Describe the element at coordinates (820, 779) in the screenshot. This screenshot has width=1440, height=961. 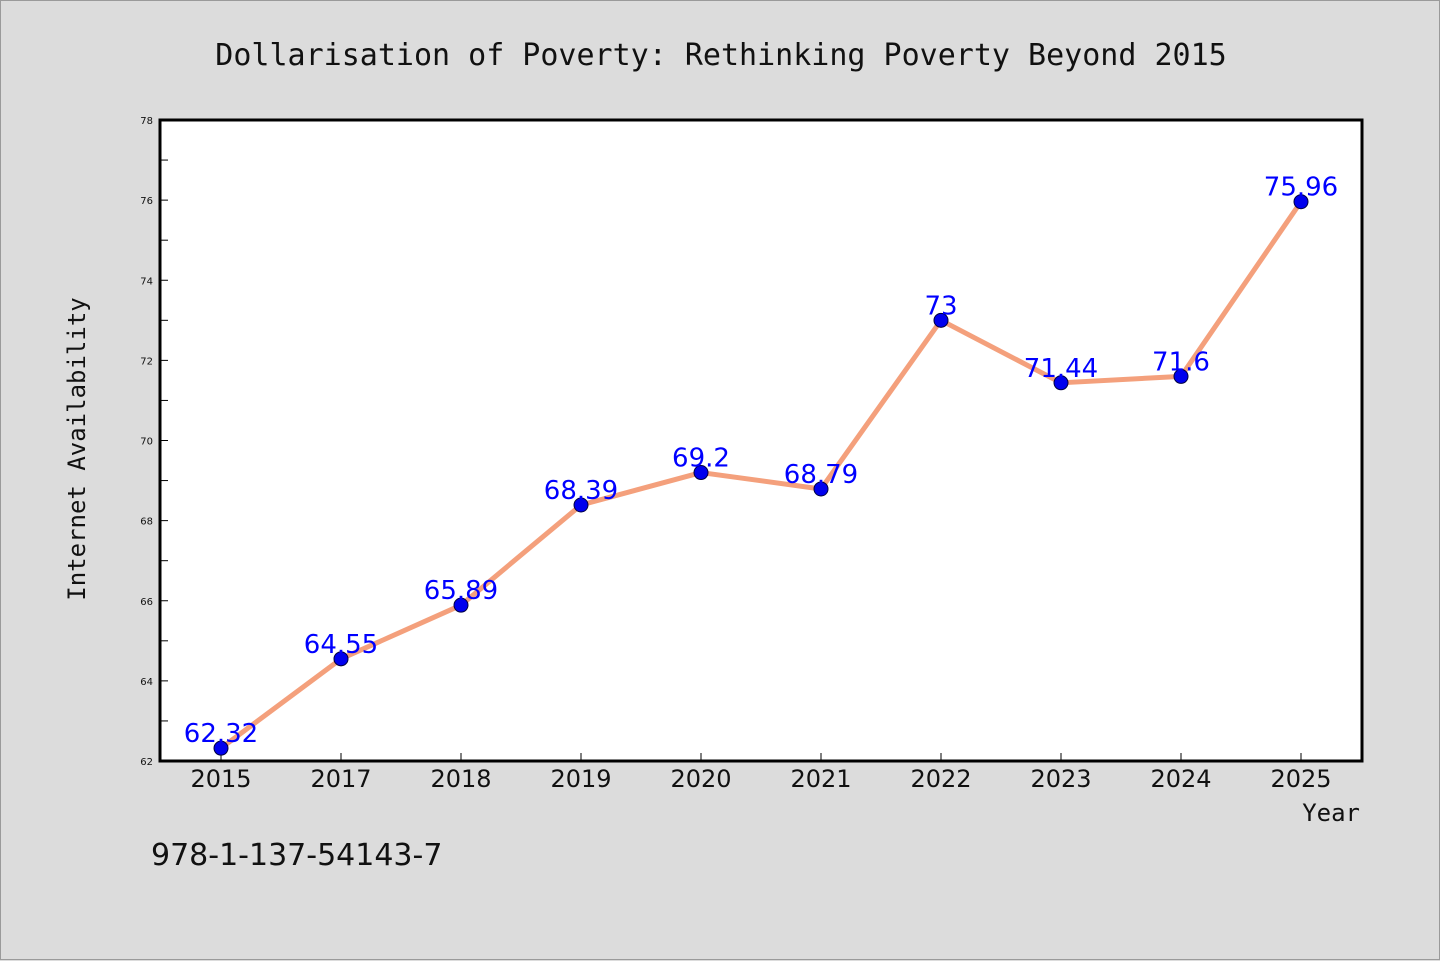
I see `x-tick-label: 2021` at that location.